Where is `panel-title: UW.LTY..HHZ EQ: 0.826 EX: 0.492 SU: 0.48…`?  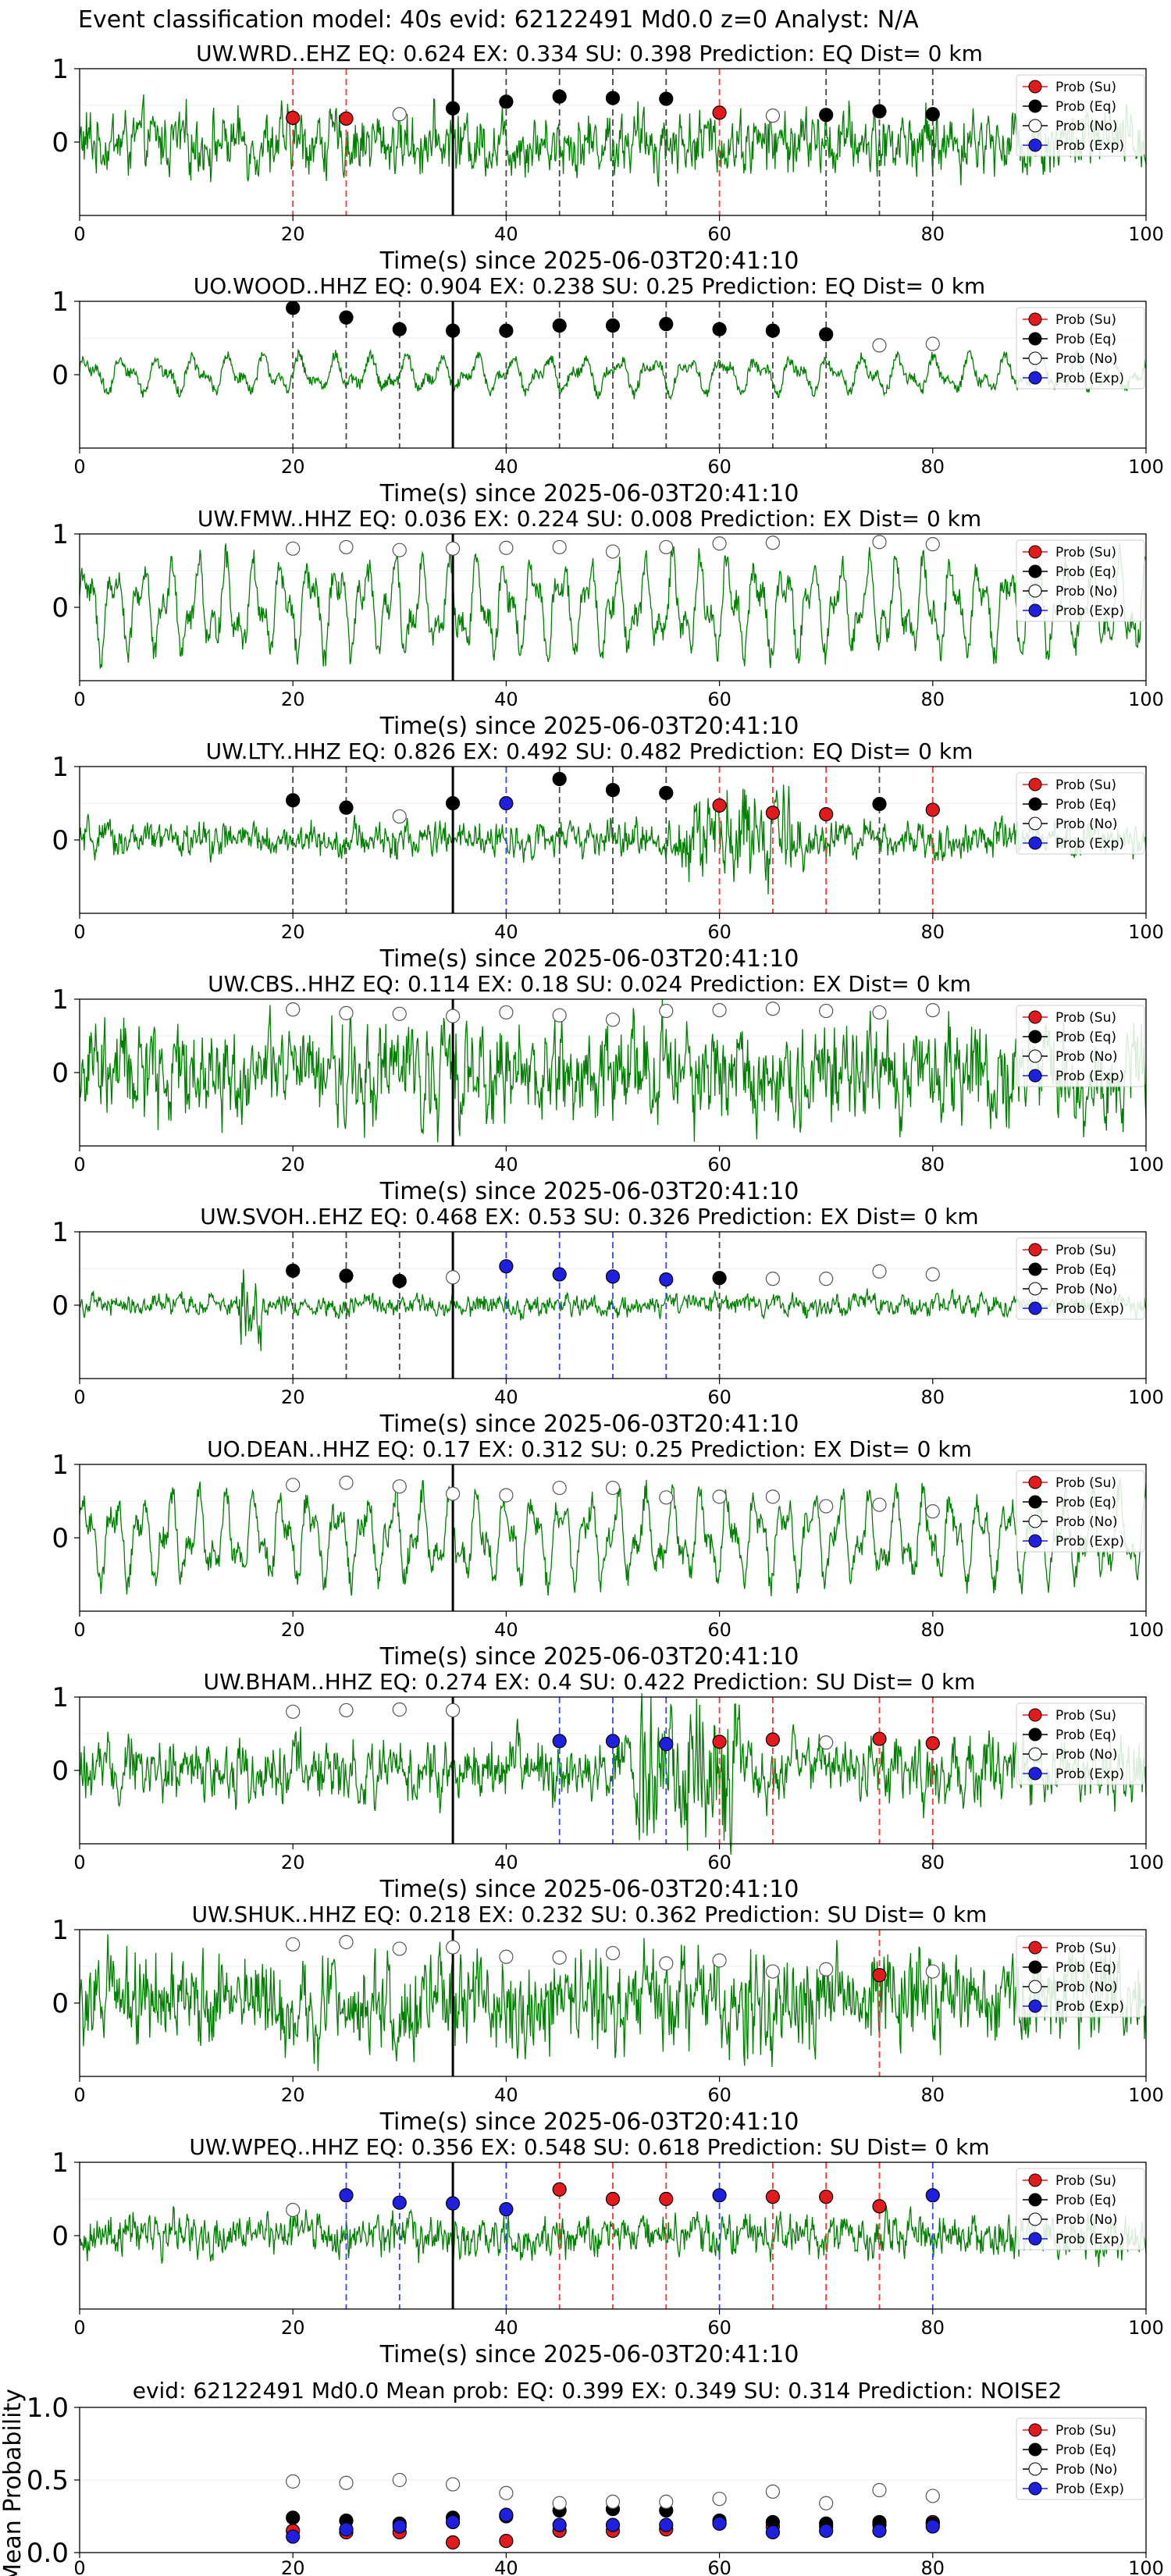 panel-title: UW.LTY..HHZ EQ: 0.826 EX: 0.492 SU: 0.48… is located at coordinates (589, 751).